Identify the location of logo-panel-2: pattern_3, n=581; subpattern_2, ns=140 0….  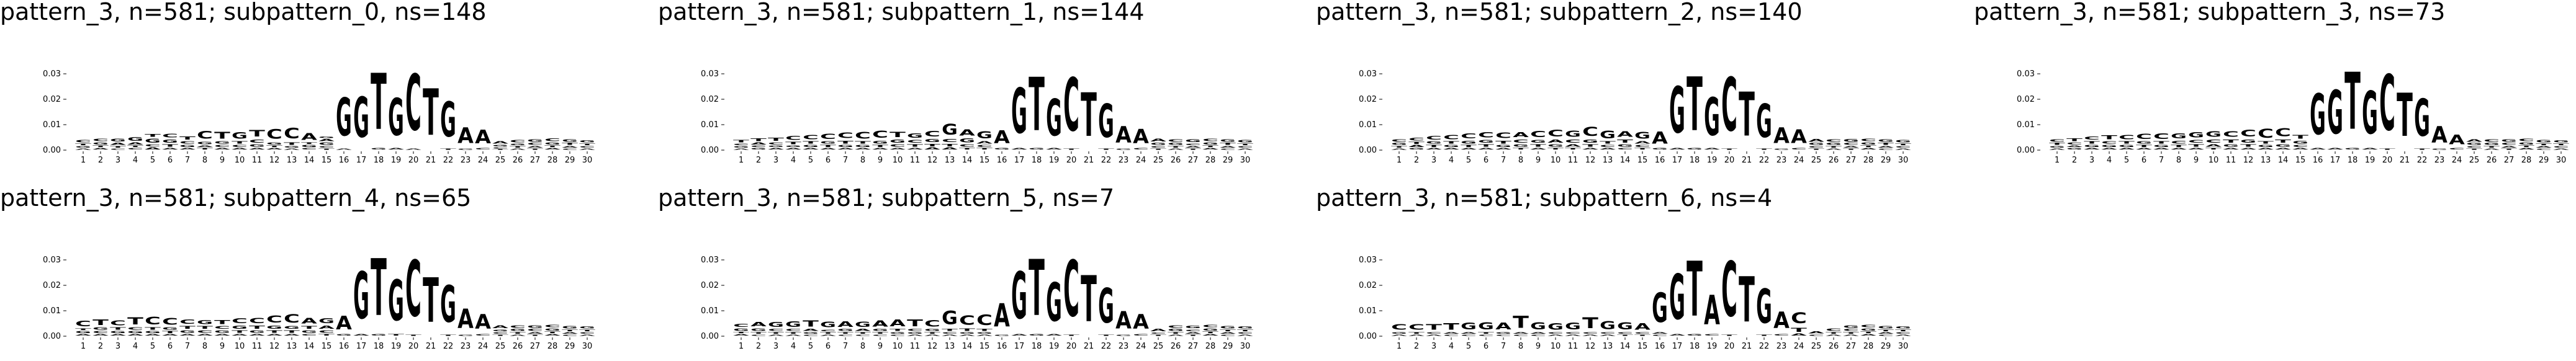
(1635, 88).